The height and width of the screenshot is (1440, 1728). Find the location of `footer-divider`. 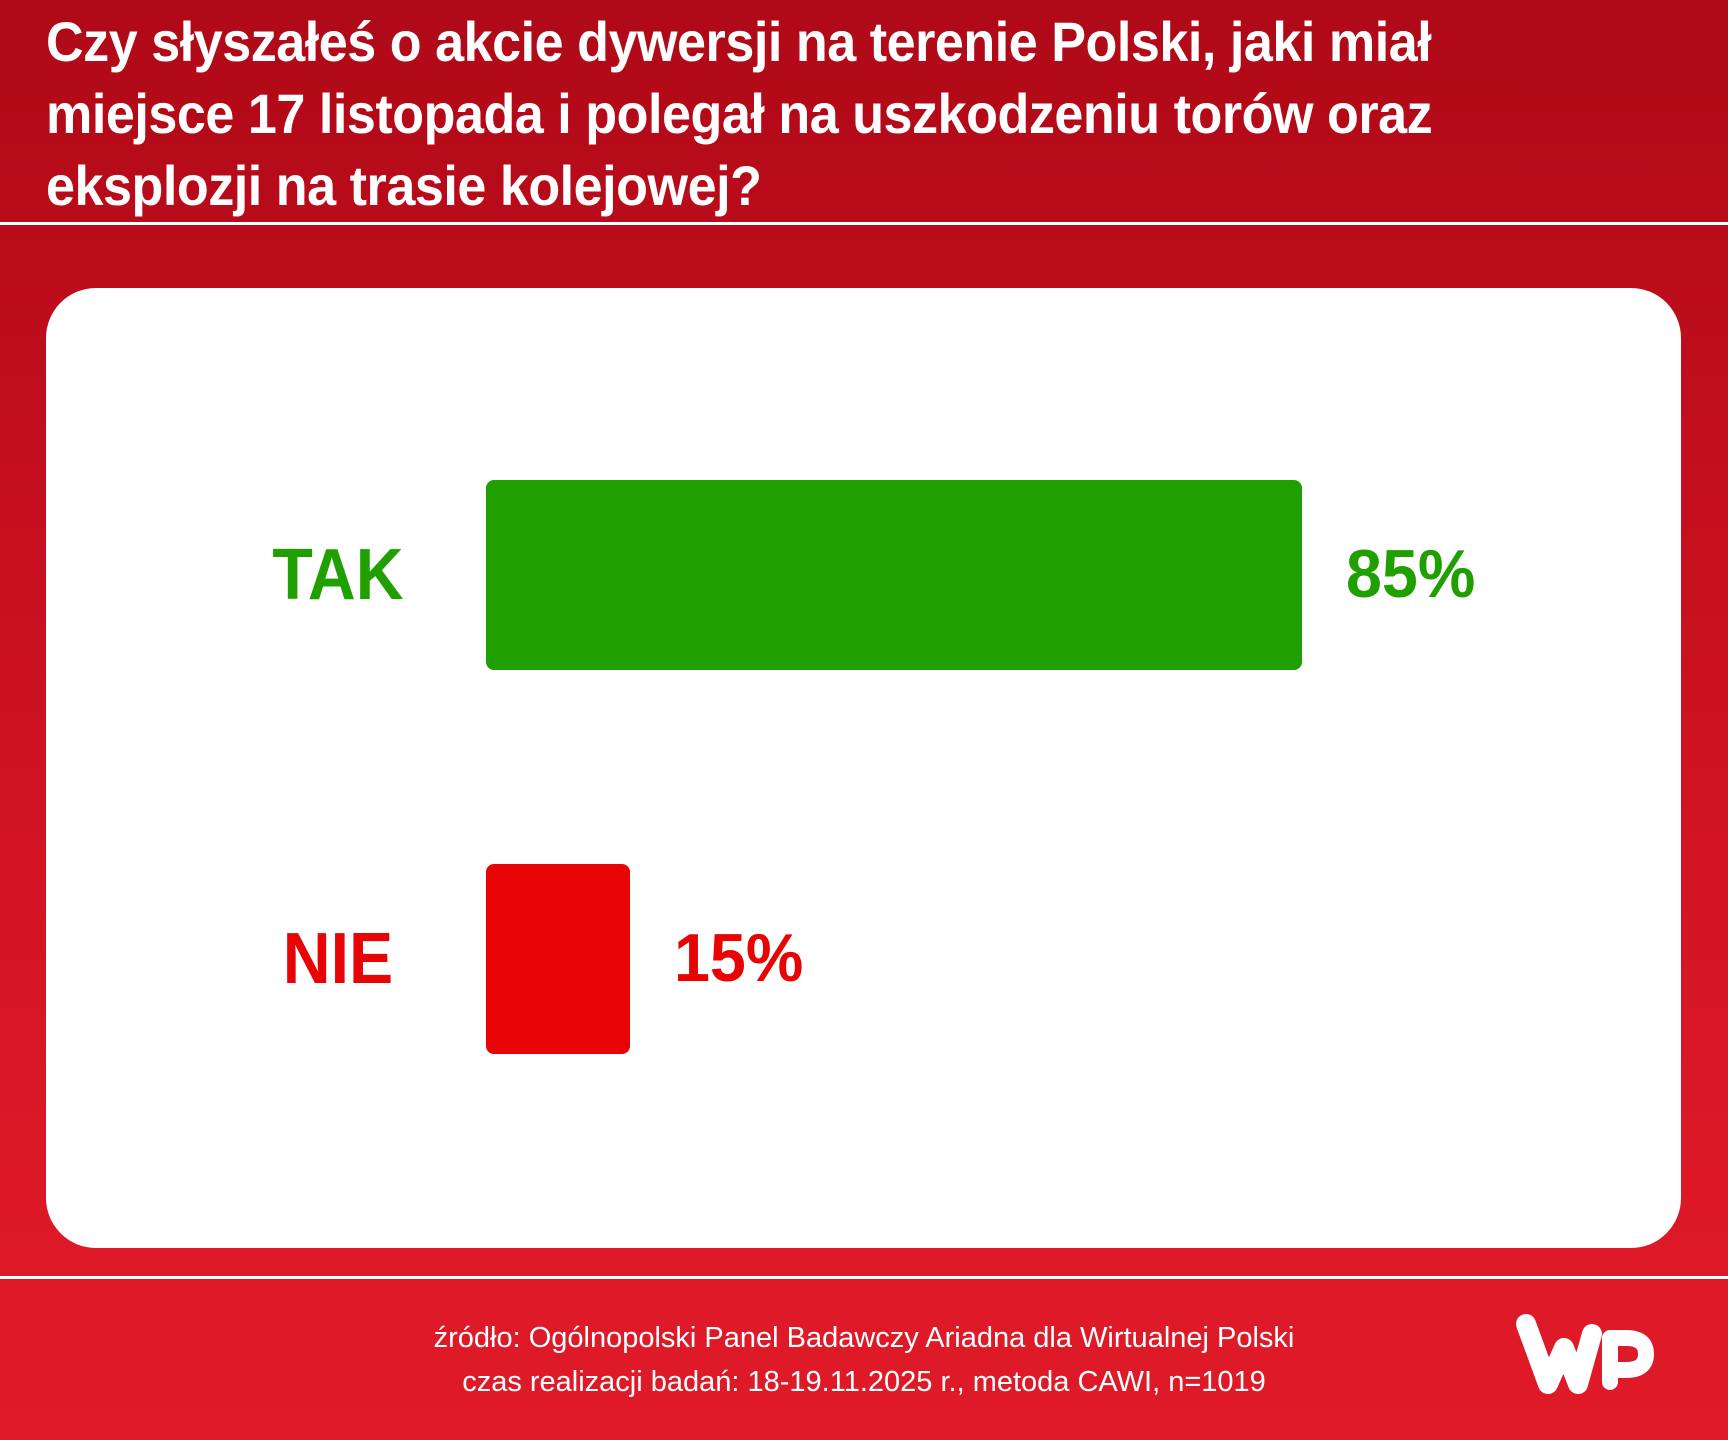

footer-divider is located at coordinates (864, 1277).